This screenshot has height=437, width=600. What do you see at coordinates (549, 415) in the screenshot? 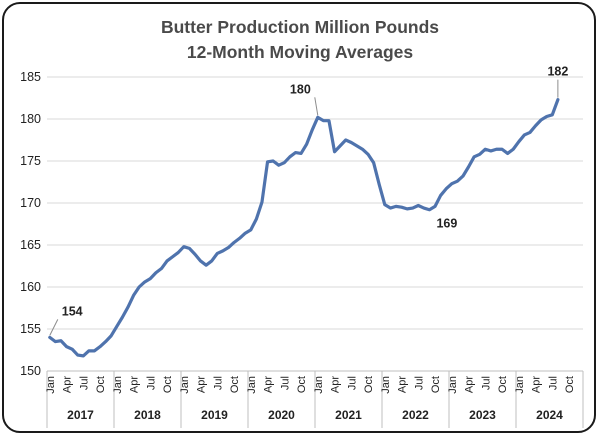
I see `year-label: 2024` at bounding box center [549, 415].